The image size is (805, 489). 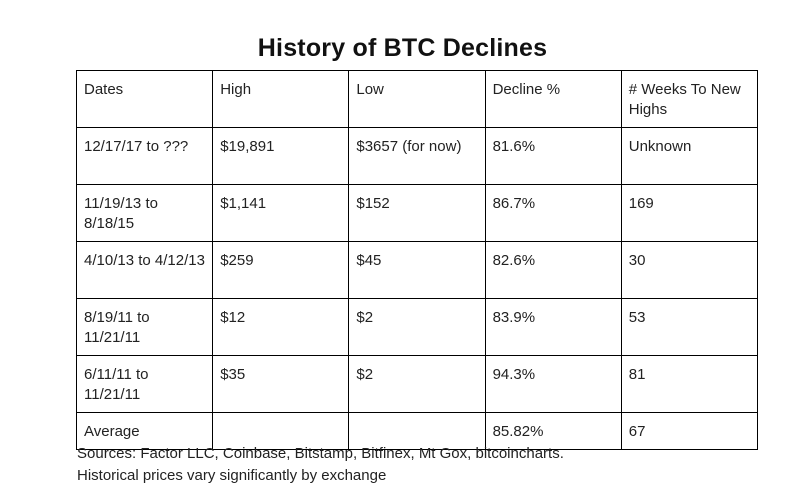 I want to click on cell-decline: 81.6%, so click(x=553, y=156).